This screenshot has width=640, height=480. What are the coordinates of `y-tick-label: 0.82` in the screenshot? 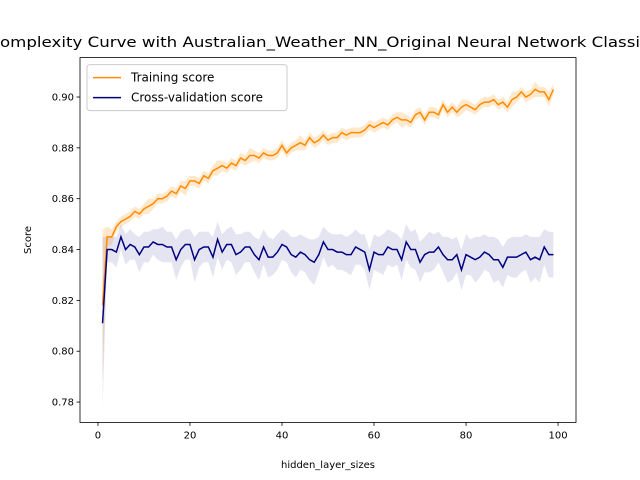 It's located at (63, 301).